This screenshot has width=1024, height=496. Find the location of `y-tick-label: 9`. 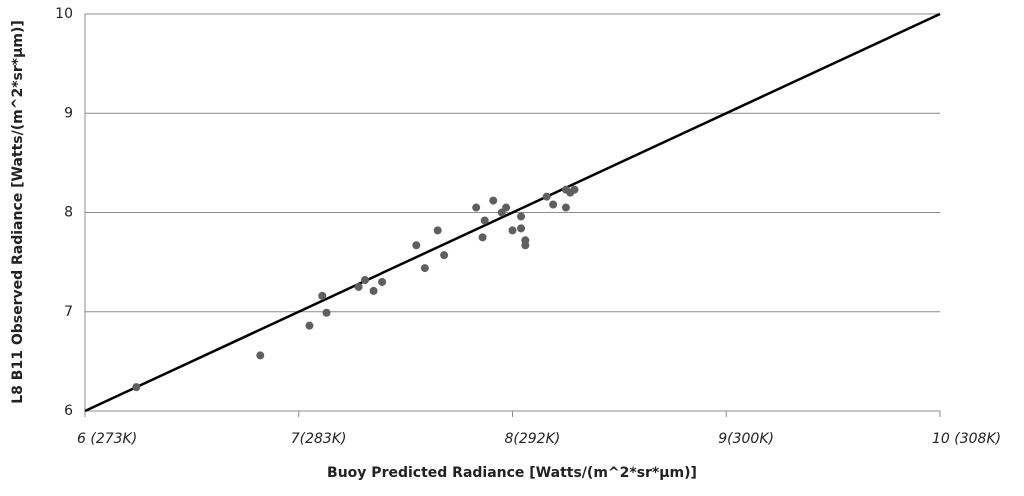

y-tick-label: 9 is located at coordinates (68, 113).